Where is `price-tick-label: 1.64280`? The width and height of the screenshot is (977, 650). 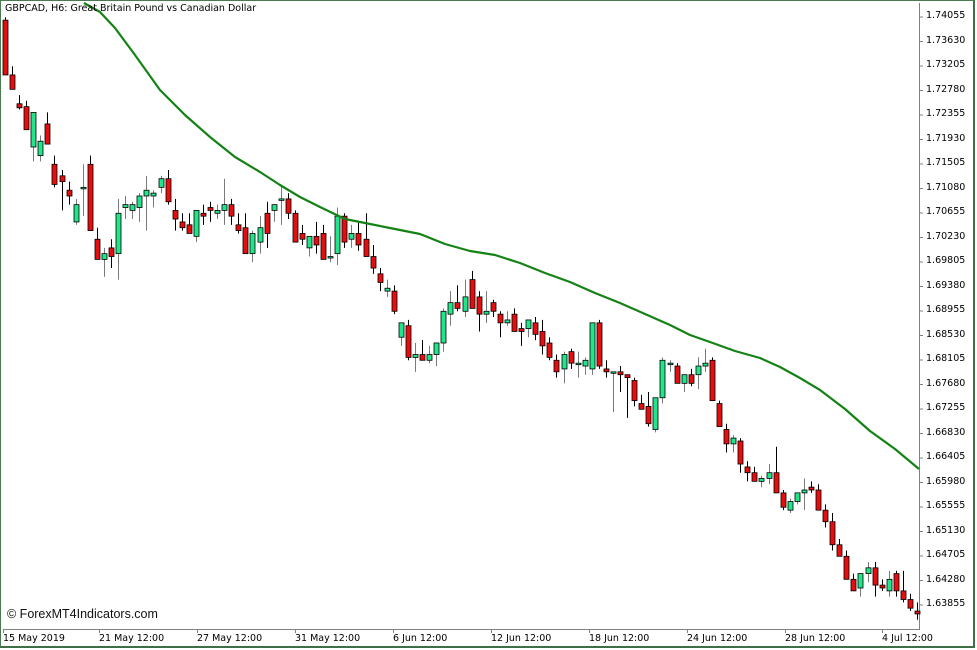 price-tick-label: 1.64280 is located at coordinates (946, 579).